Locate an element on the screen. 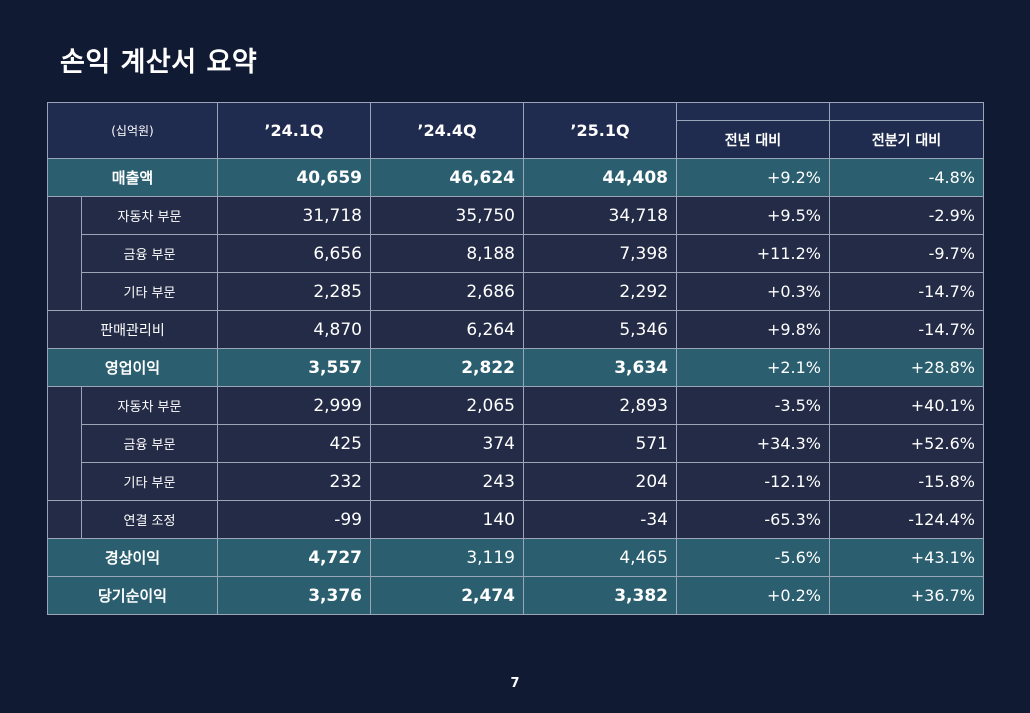 Image resolution: width=1030 pixels, height=713 pixels. cell-q3: -34 is located at coordinates (600, 519).